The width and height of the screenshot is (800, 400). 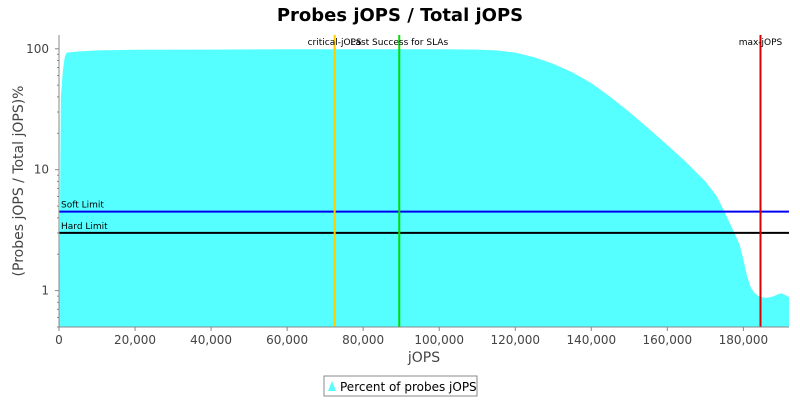 What do you see at coordinates (363, 340) in the screenshot?
I see `x-tick-label-4: 80,000` at bounding box center [363, 340].